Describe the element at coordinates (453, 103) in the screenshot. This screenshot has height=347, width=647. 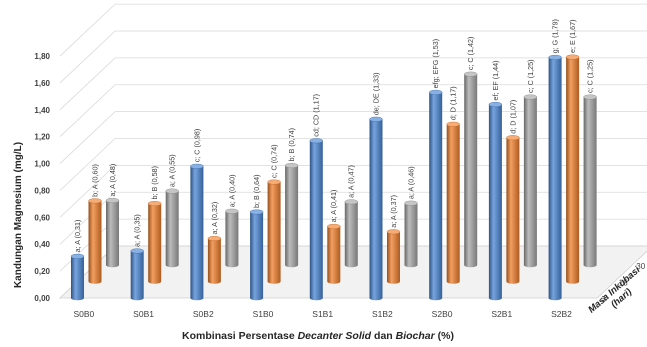
I see `data-label: d; D (1,17)` at that location.